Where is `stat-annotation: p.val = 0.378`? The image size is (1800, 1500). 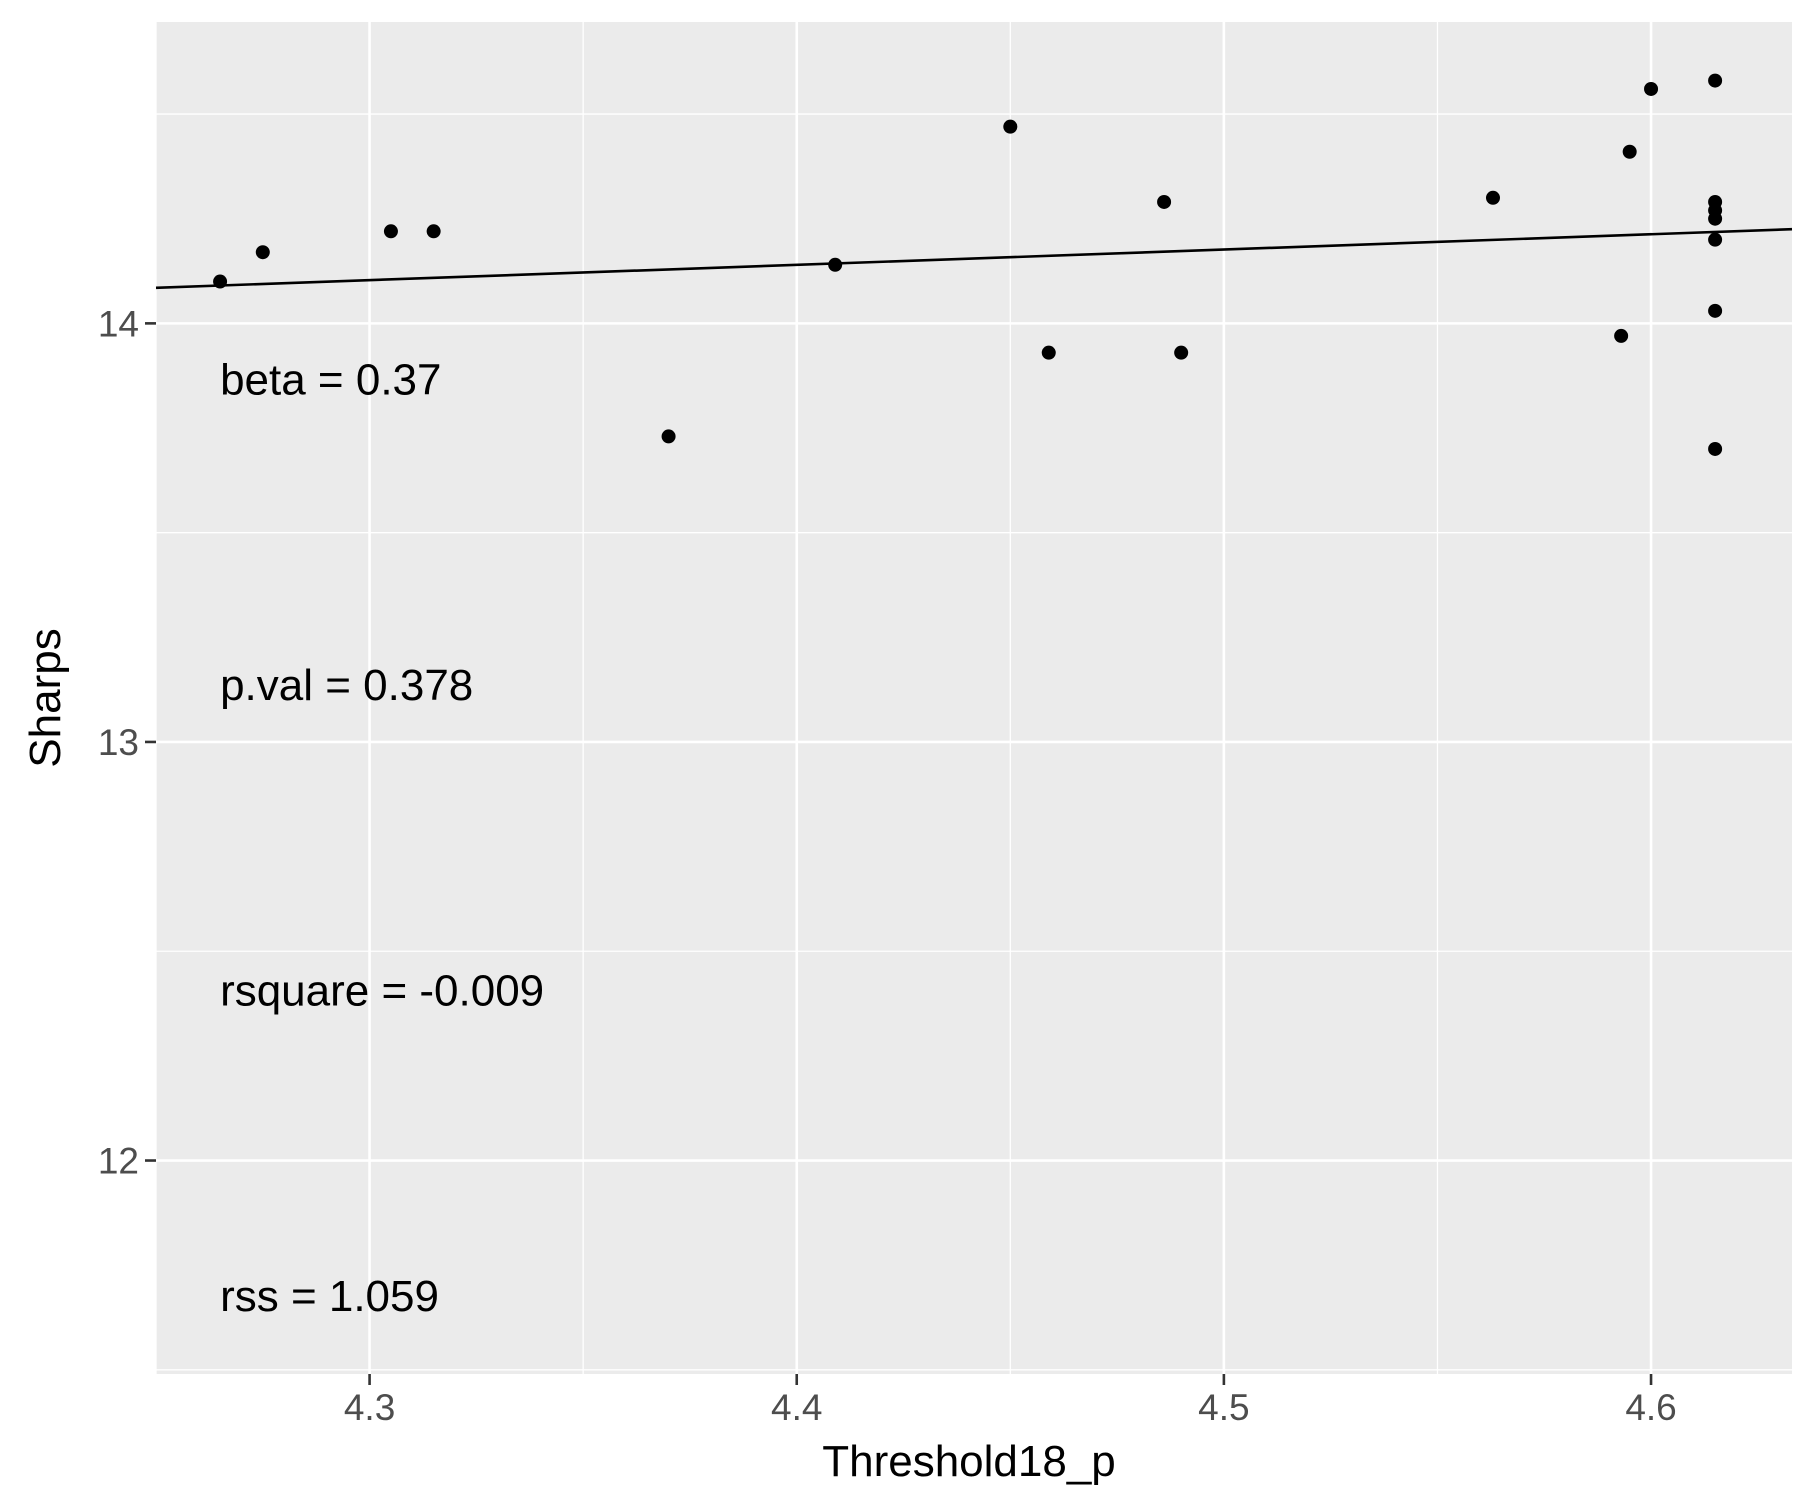
stat-annotation: p.val = 0.378 is located at coordinates (346, 685).